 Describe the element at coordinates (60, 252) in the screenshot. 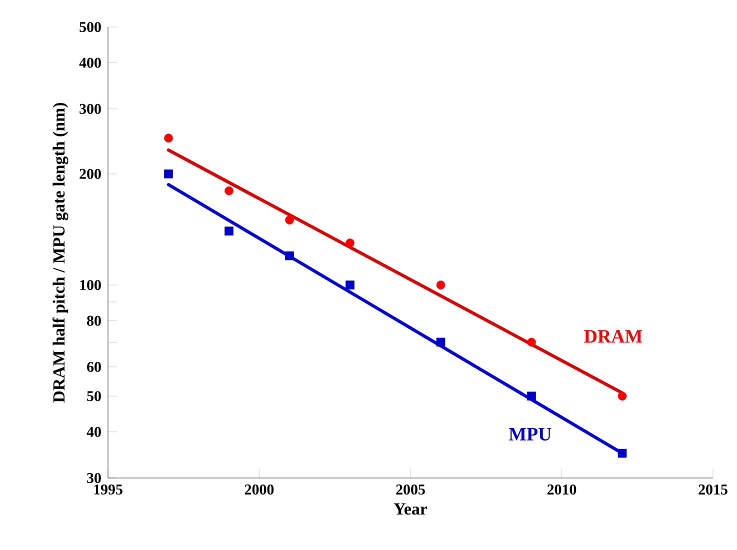

I see `y-axis-title: DRAM half pitch / MPU gate length (nm)` at that location.